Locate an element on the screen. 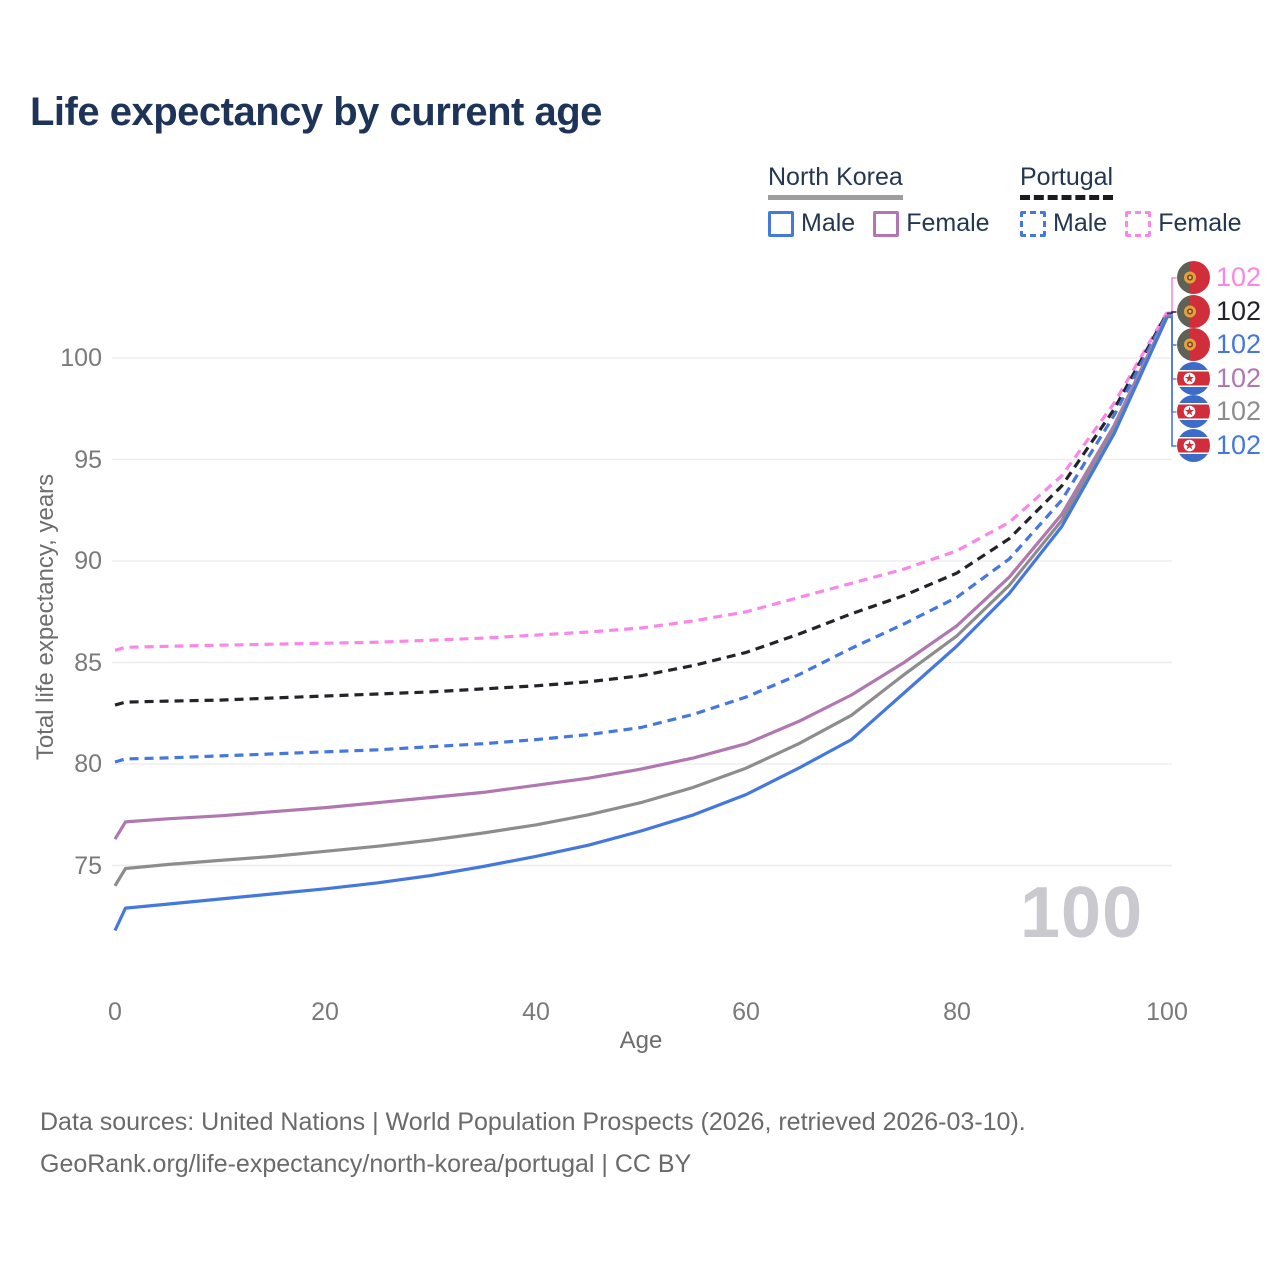 The width and height of the screenshot is (1280, 1280). legend-items-north-korea: Male Female is located at coordinates (888, 223).